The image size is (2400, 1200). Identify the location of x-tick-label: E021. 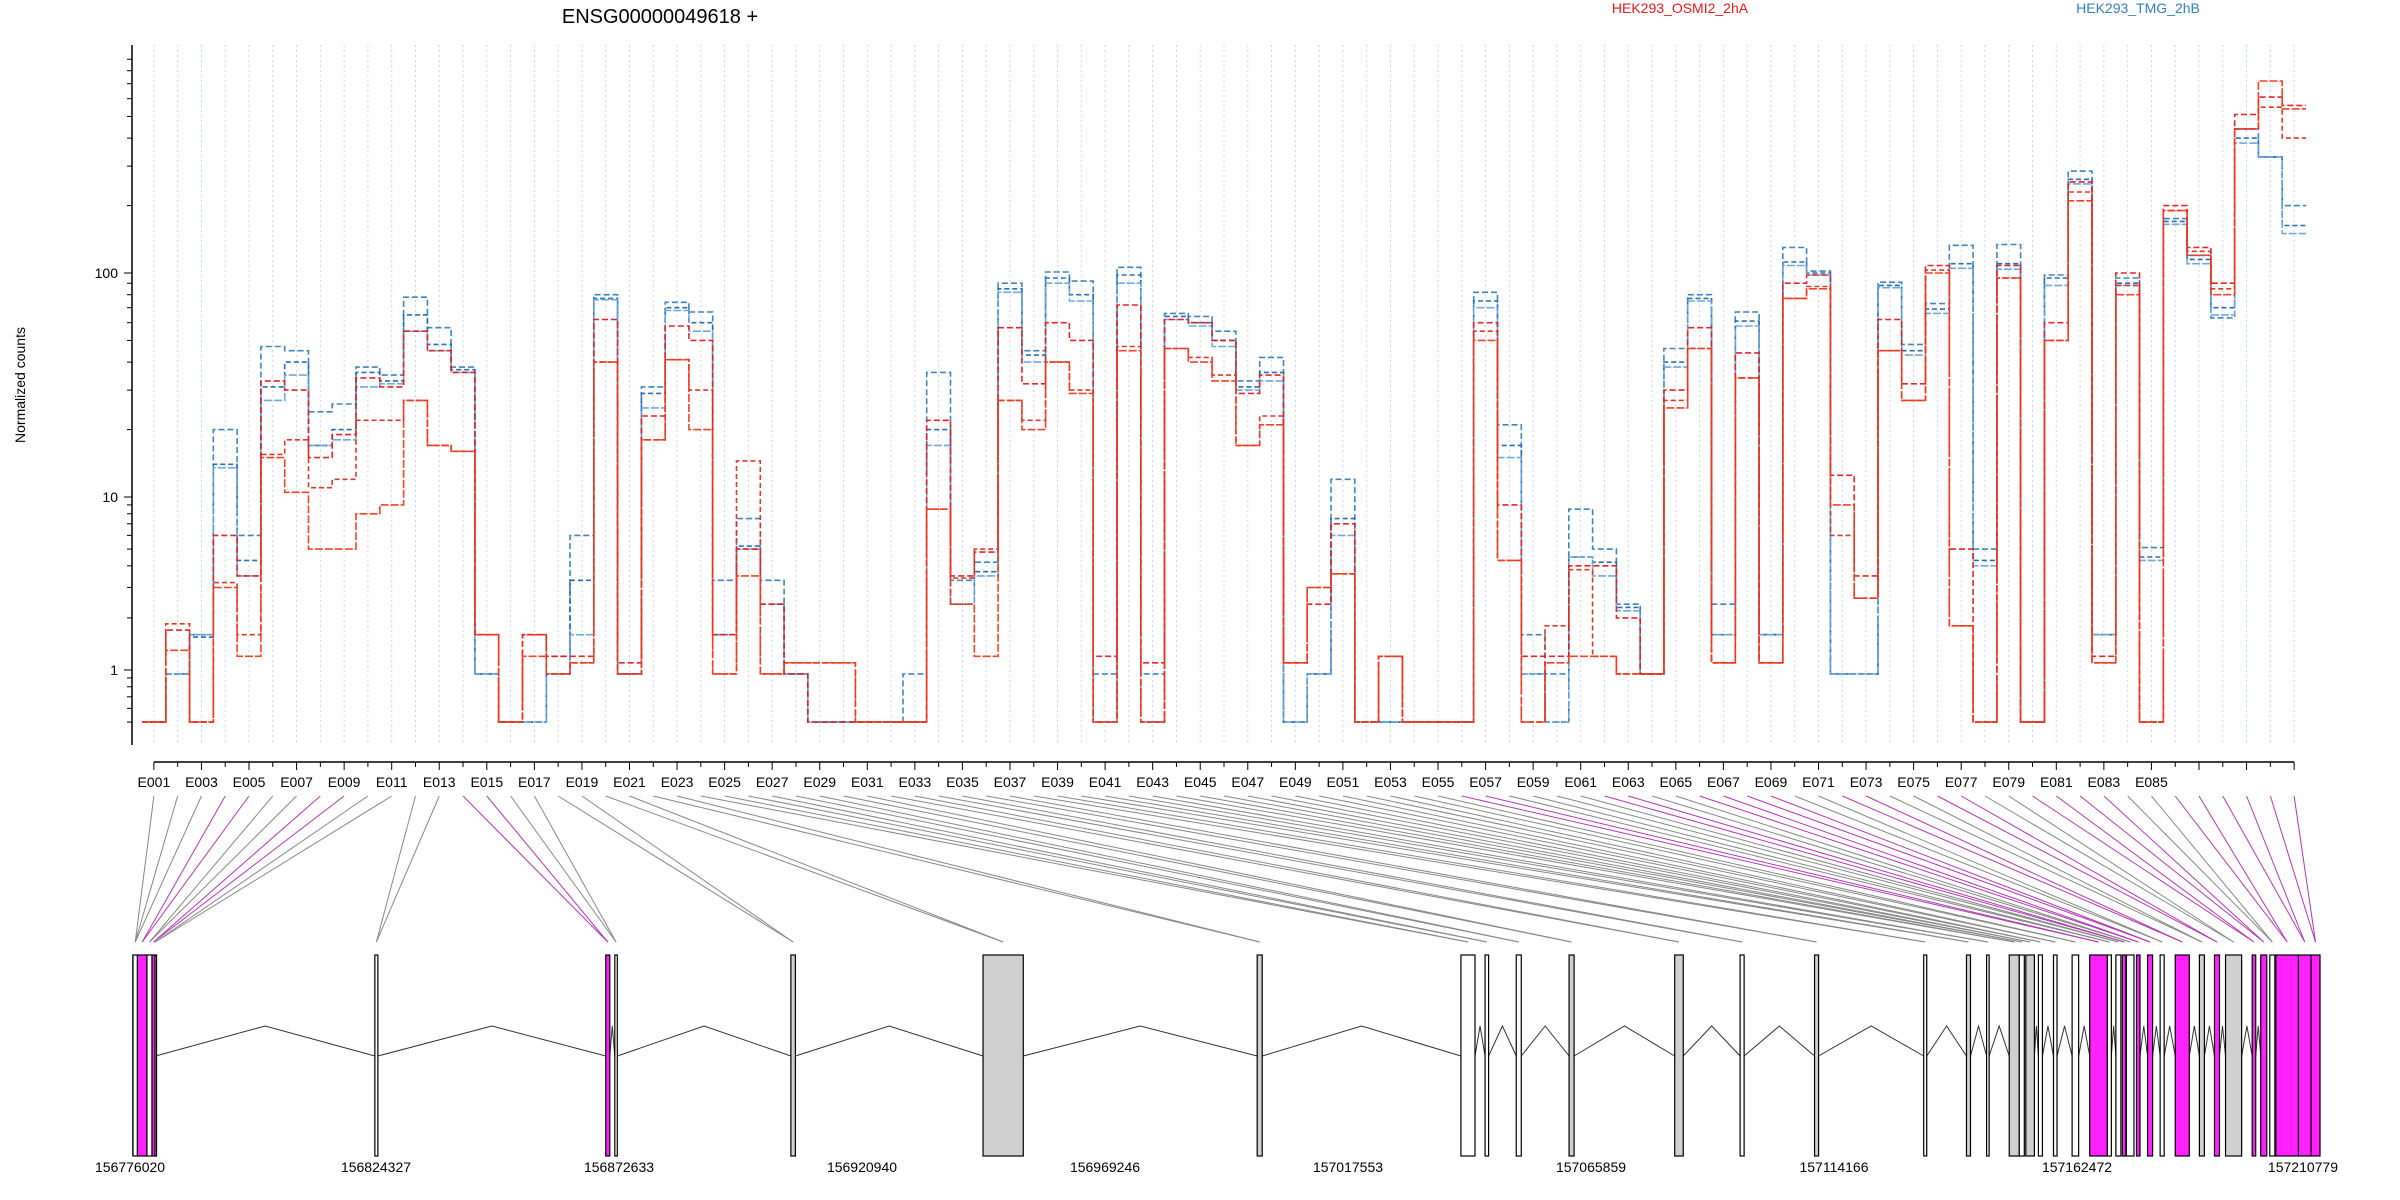
(629, 782).